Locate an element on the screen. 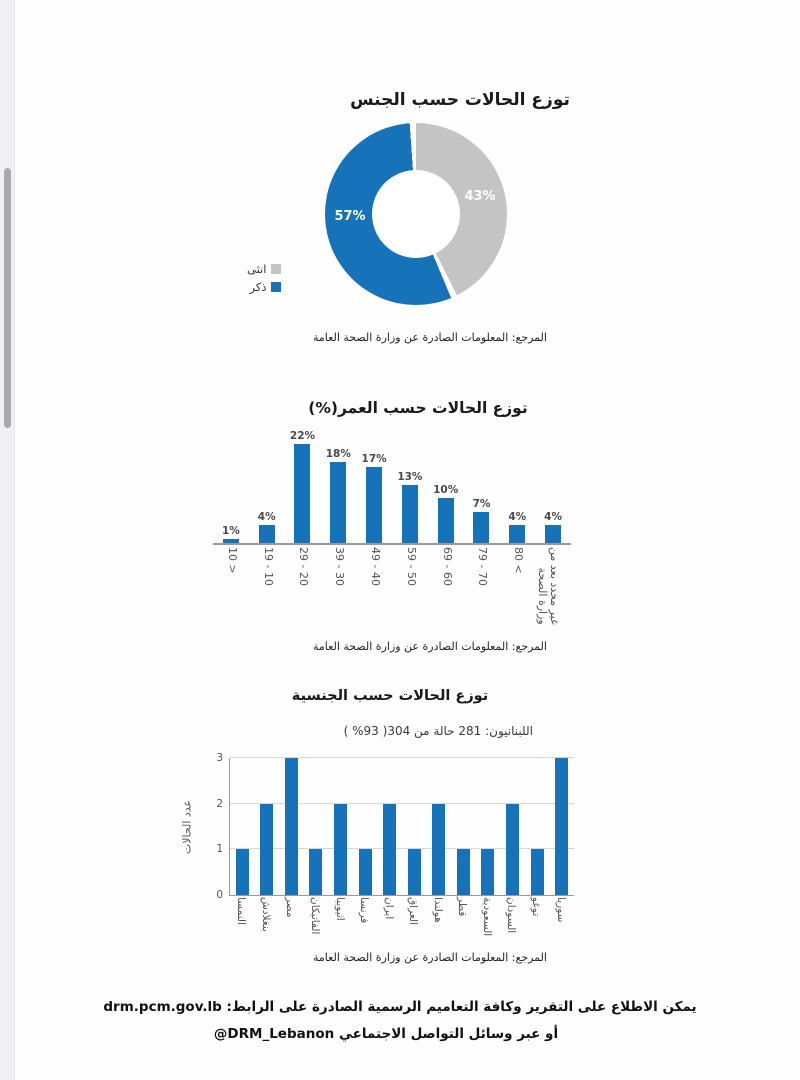 Image resolution: width=800 pixels, height=1080 pixels. x-axis-label-cell: العراق is located at coordinates (413, 926).